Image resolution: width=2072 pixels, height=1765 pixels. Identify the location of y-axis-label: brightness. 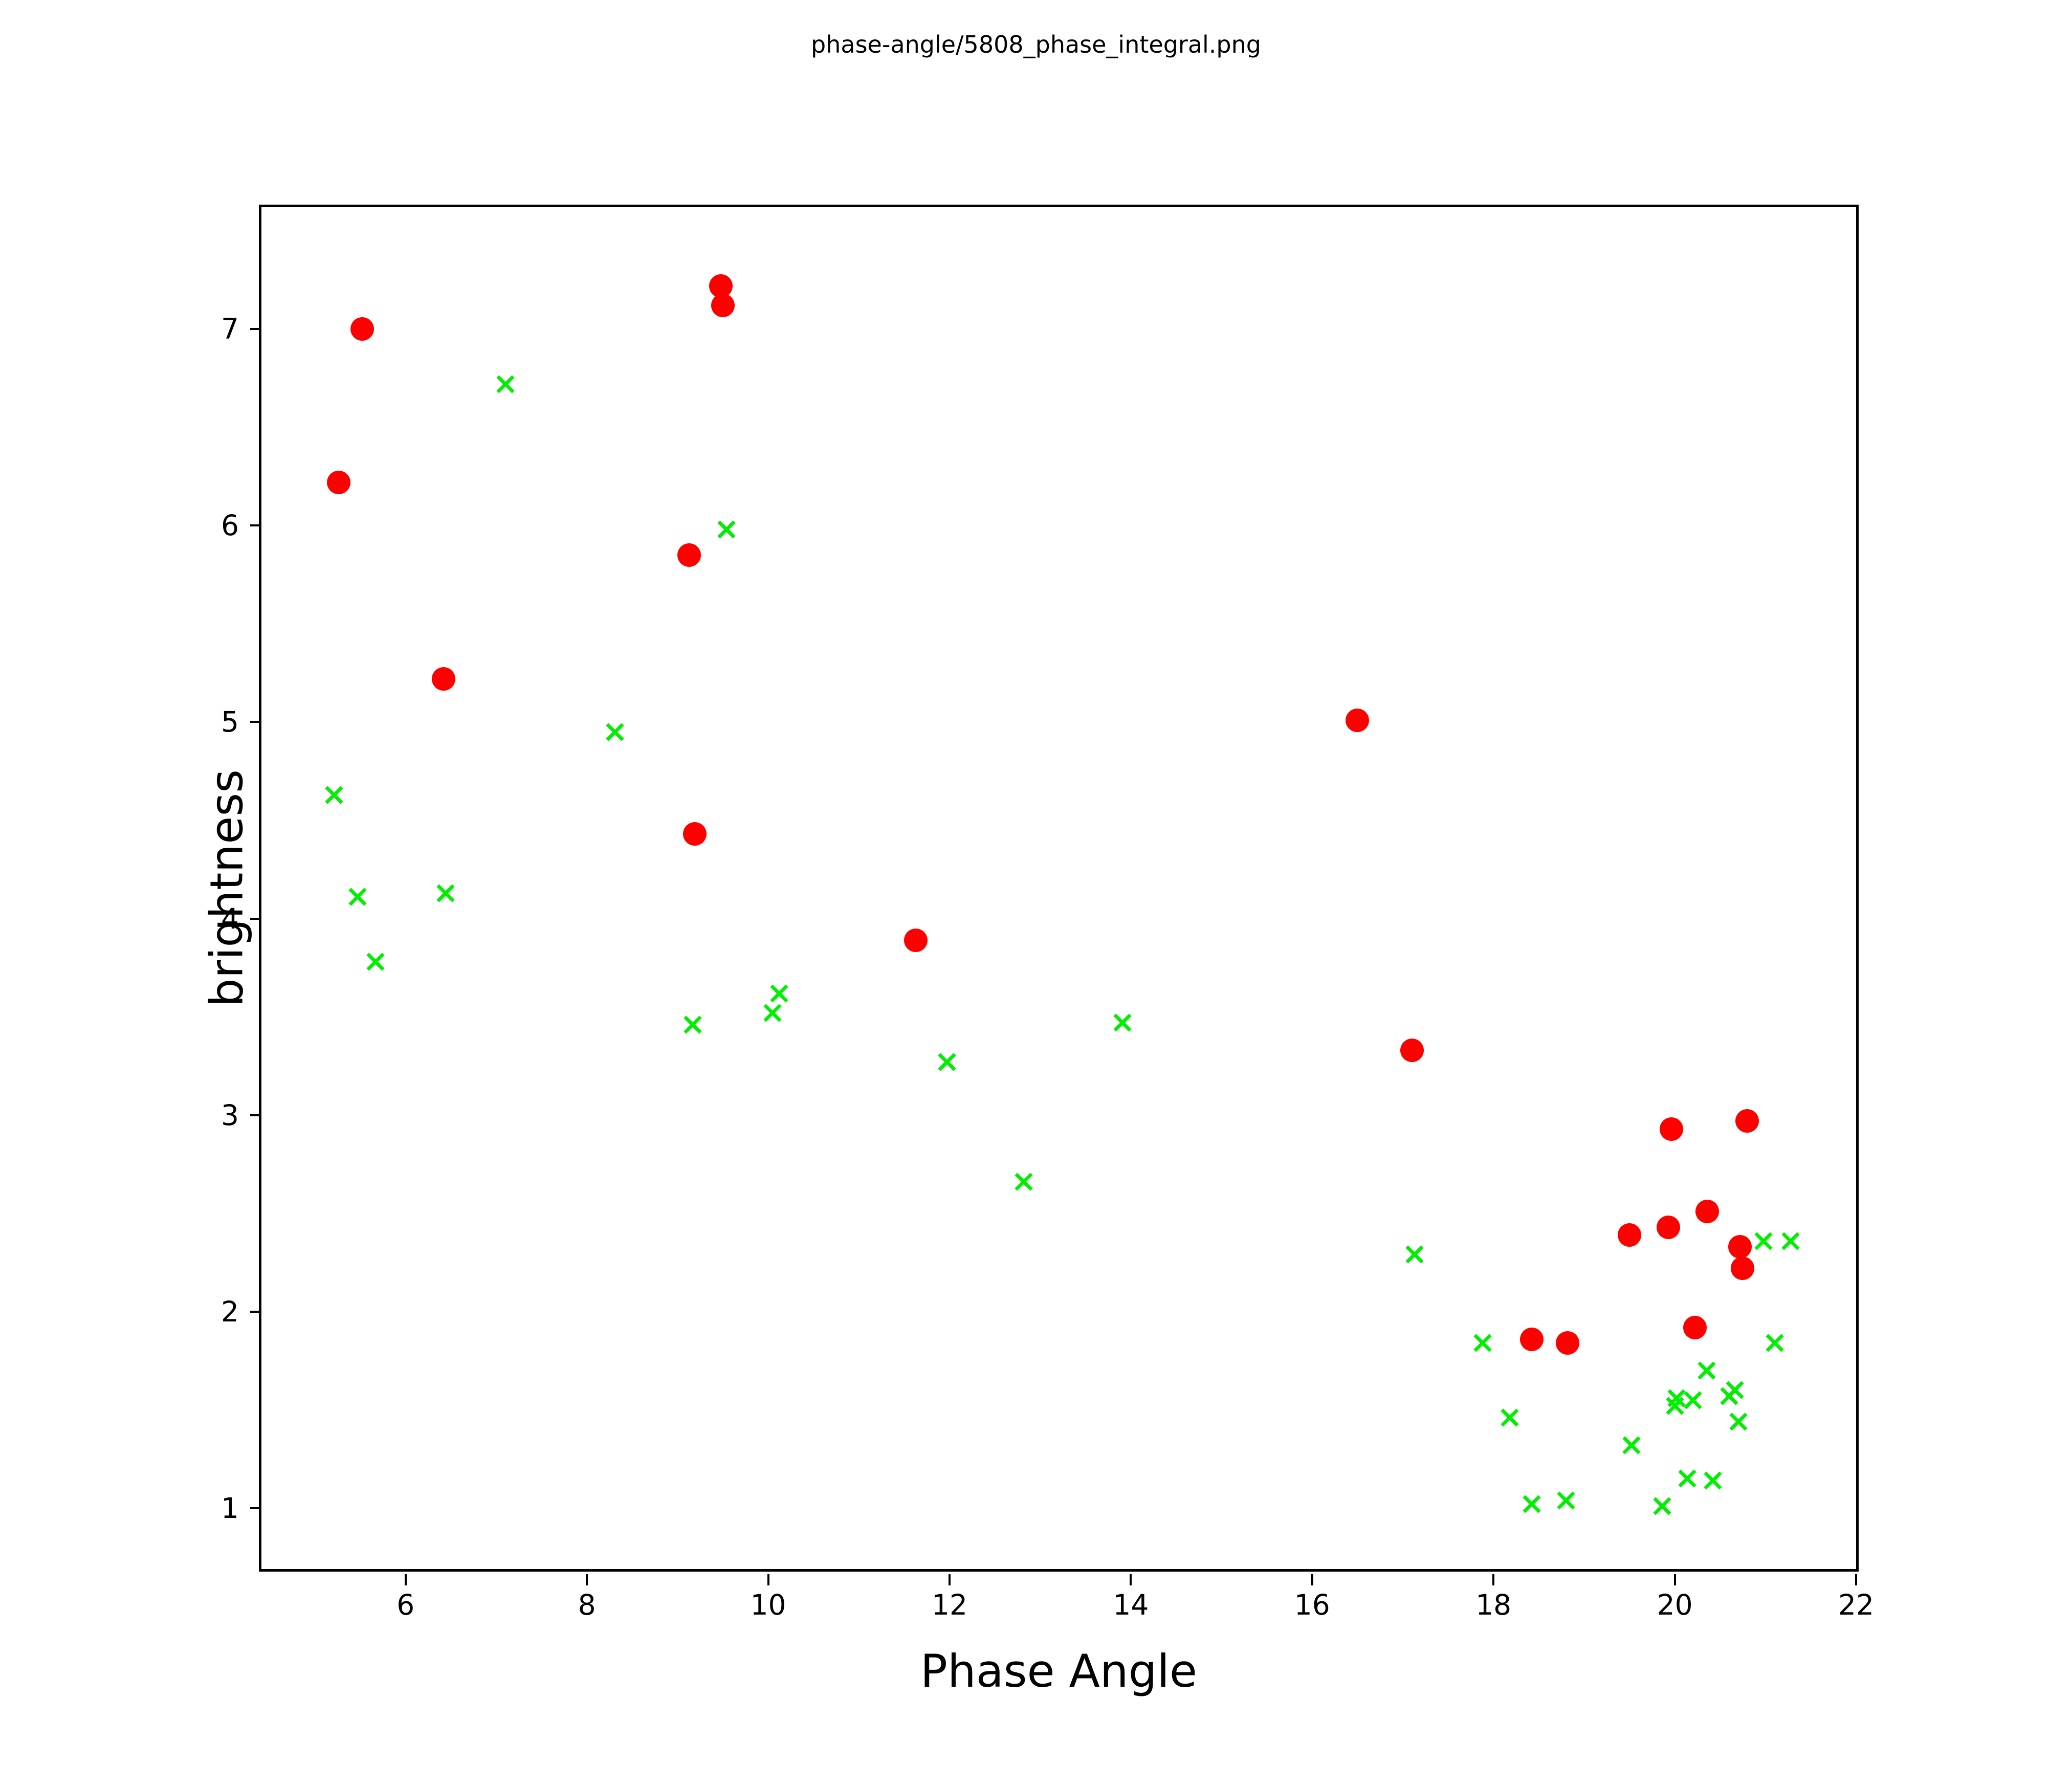
(226, 888).